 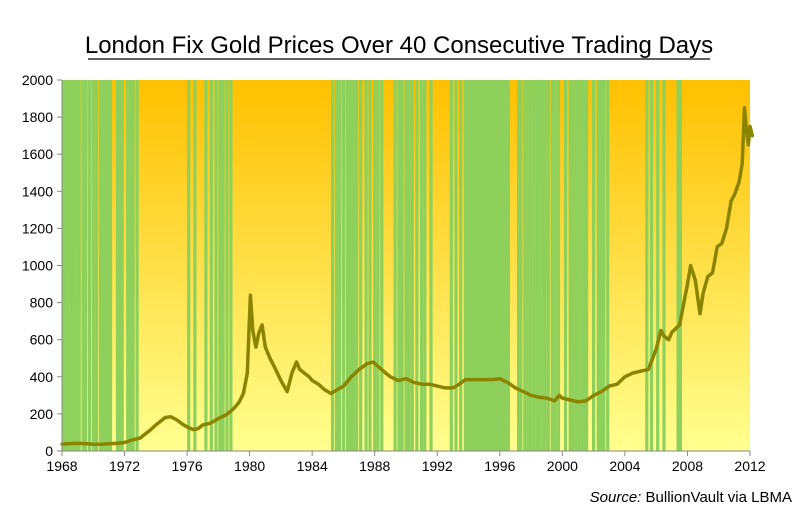 I want to click on source-caption: Source: BullionVault via LBMA, so click(x=691, y=497).